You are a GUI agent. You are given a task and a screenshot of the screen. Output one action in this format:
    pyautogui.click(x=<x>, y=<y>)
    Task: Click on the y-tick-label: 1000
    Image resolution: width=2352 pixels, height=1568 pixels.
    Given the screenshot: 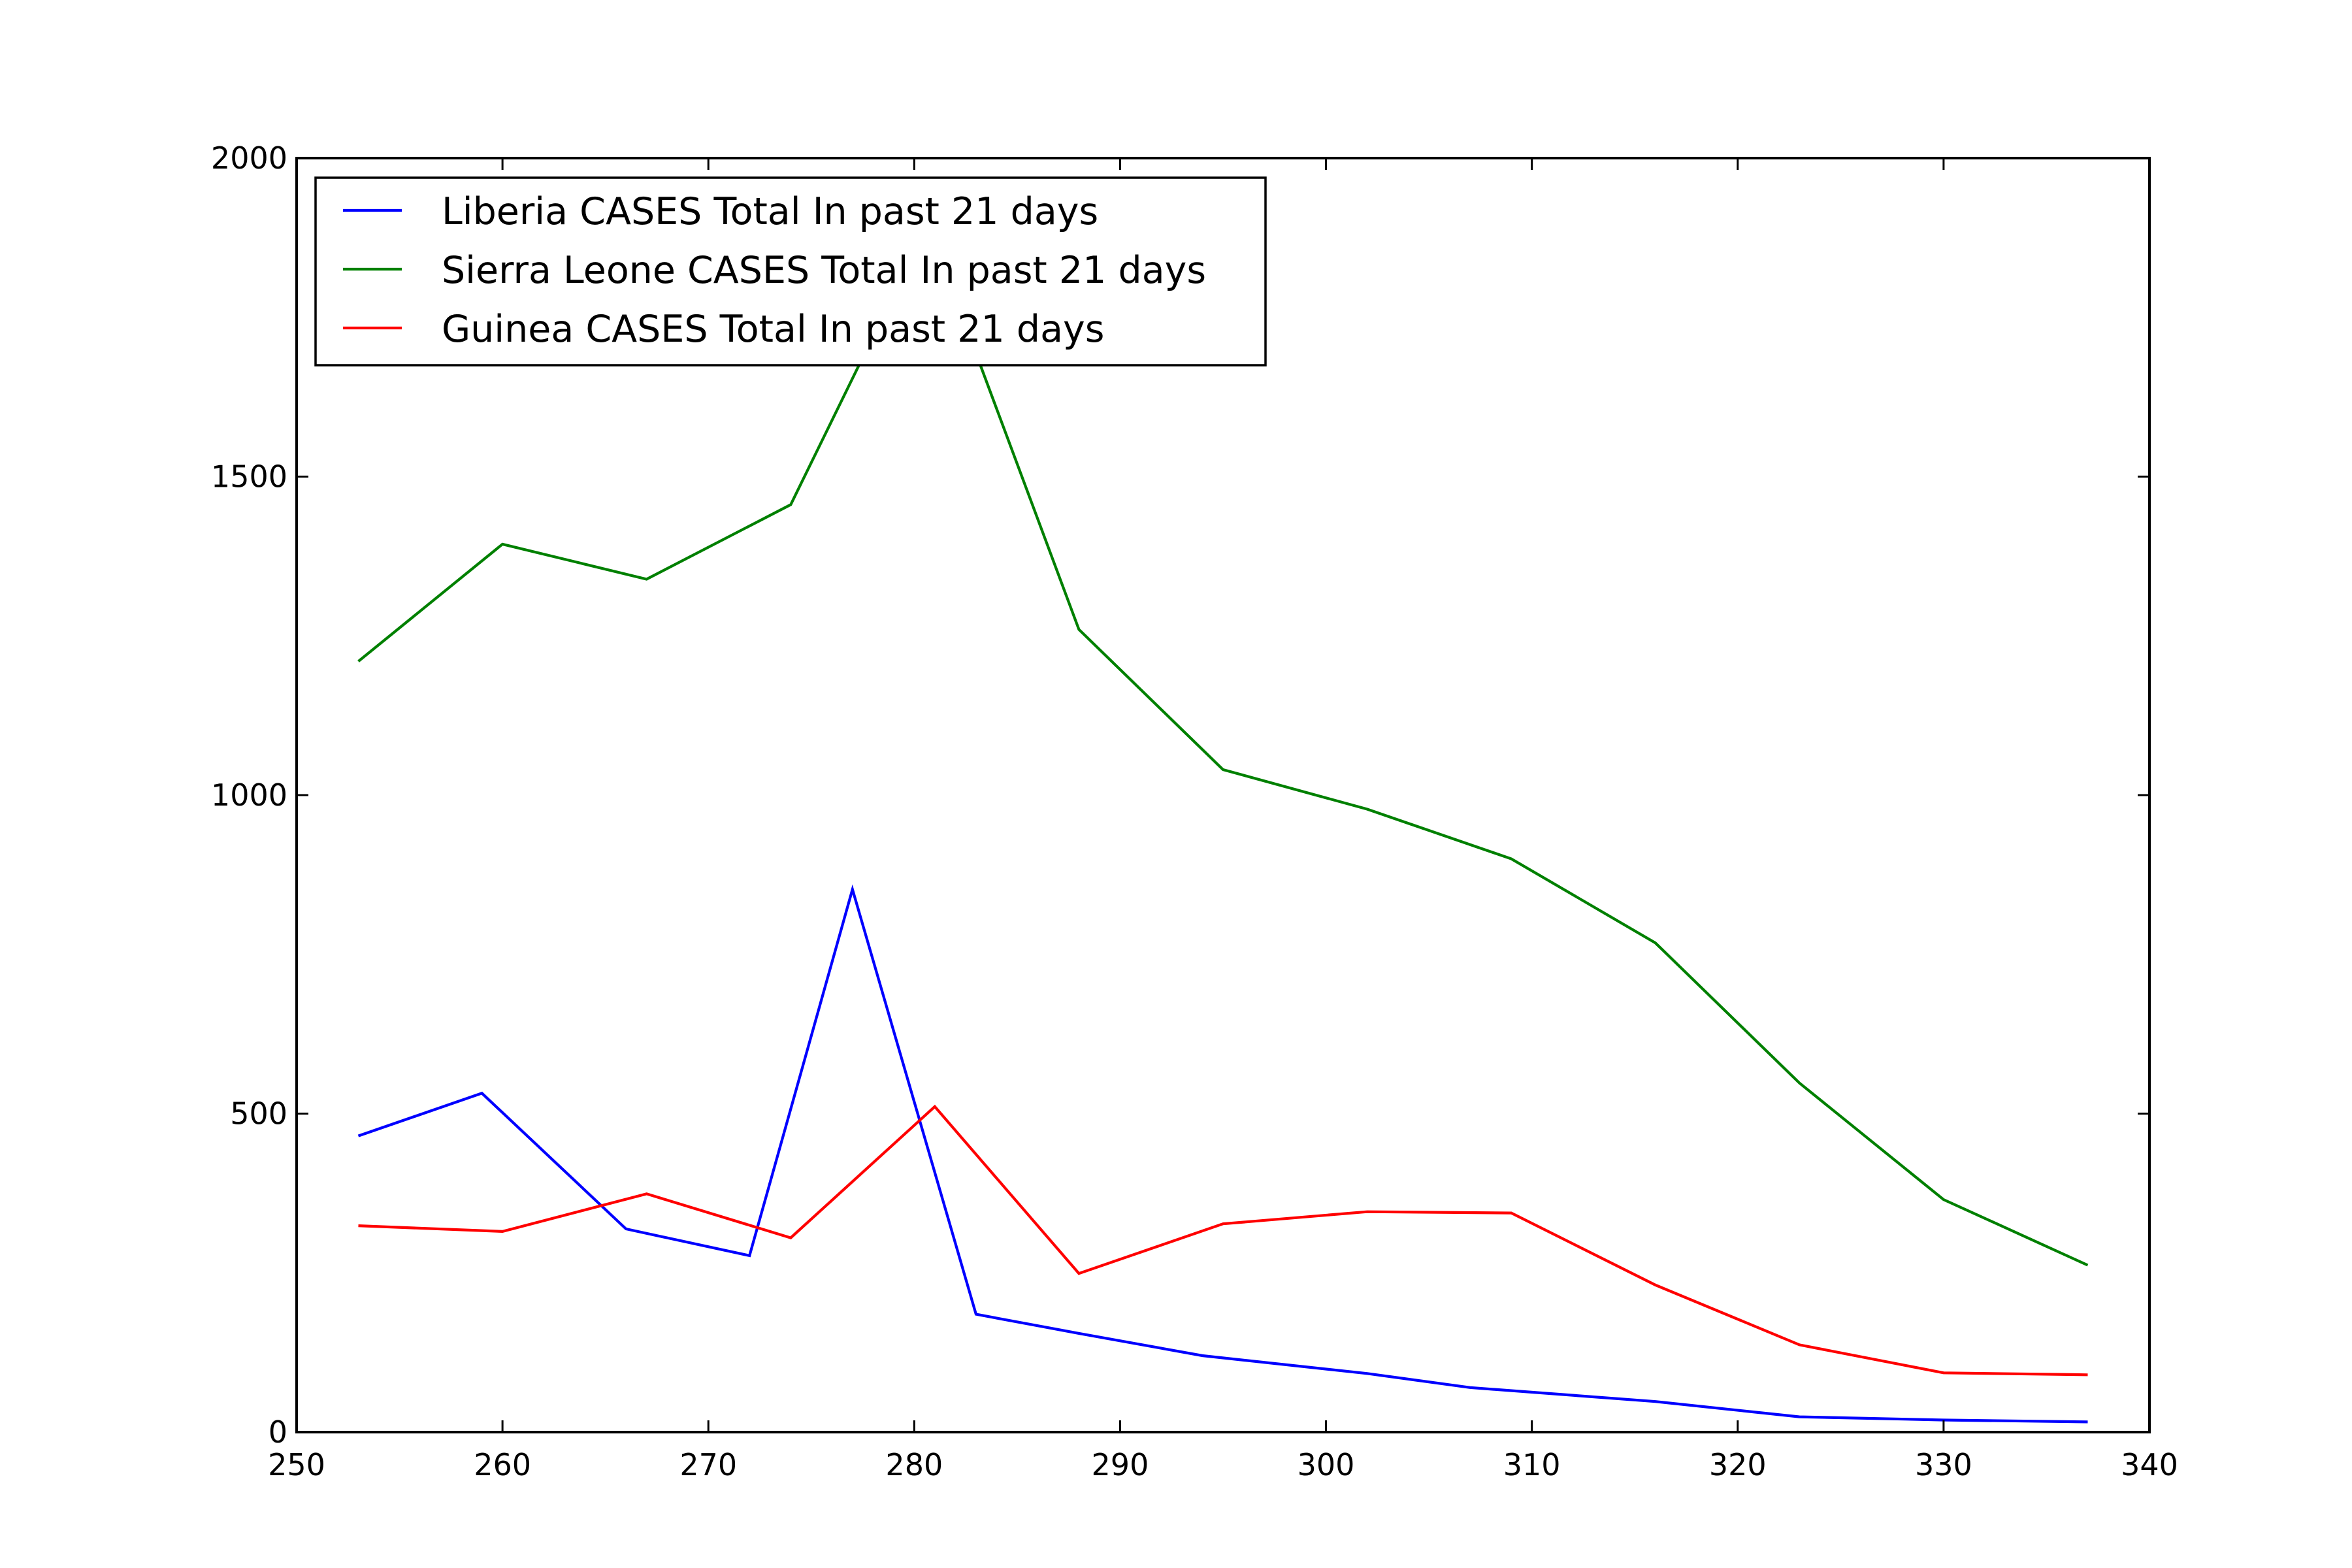 What is the action you would take?
    pyautogui.click(x=249, y=795)
    